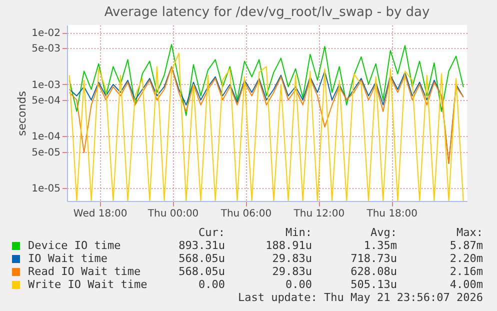 This screenshot has width=497, height=311. I want to click on y-tick-label: 1e-03, so click(46, 85).